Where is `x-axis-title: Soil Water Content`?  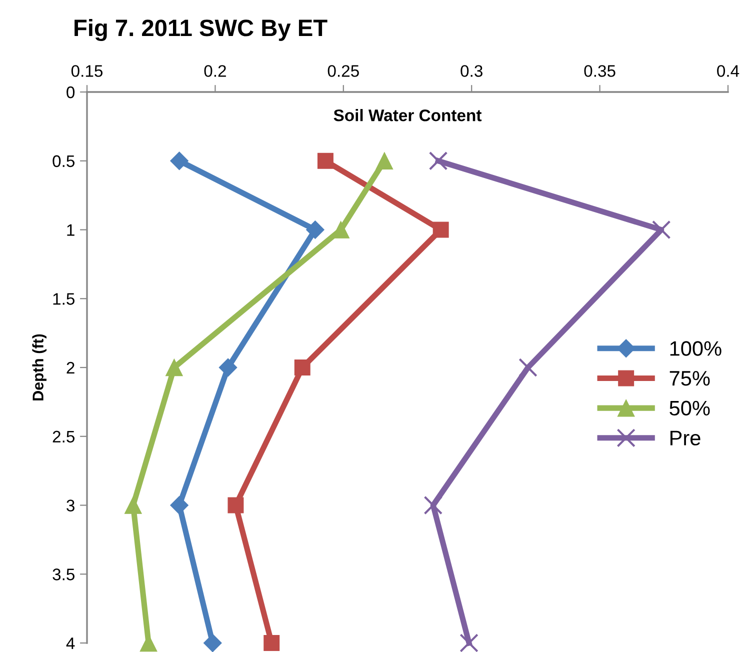
x-axis-title: Soil Water Content is located at coordinates (408, 115).